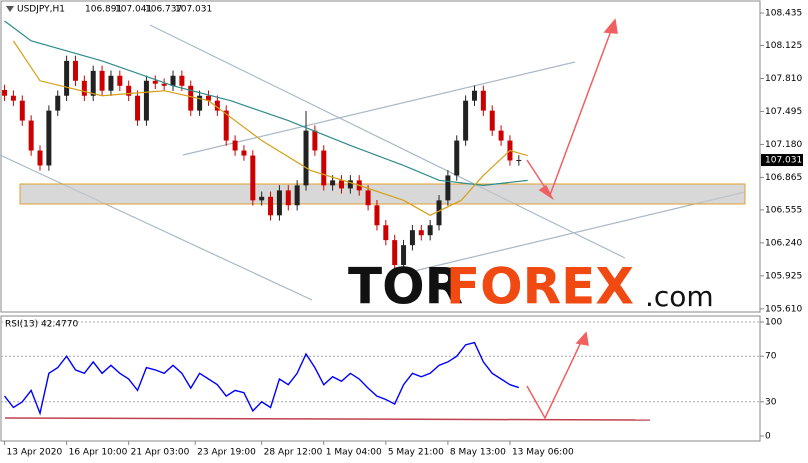 This screenshot has width=808, height=463. What do you see at coordinates (783, 210) in the screenshot?
I see `y-tick-label: 106.555` at bounding box center [783, 210].